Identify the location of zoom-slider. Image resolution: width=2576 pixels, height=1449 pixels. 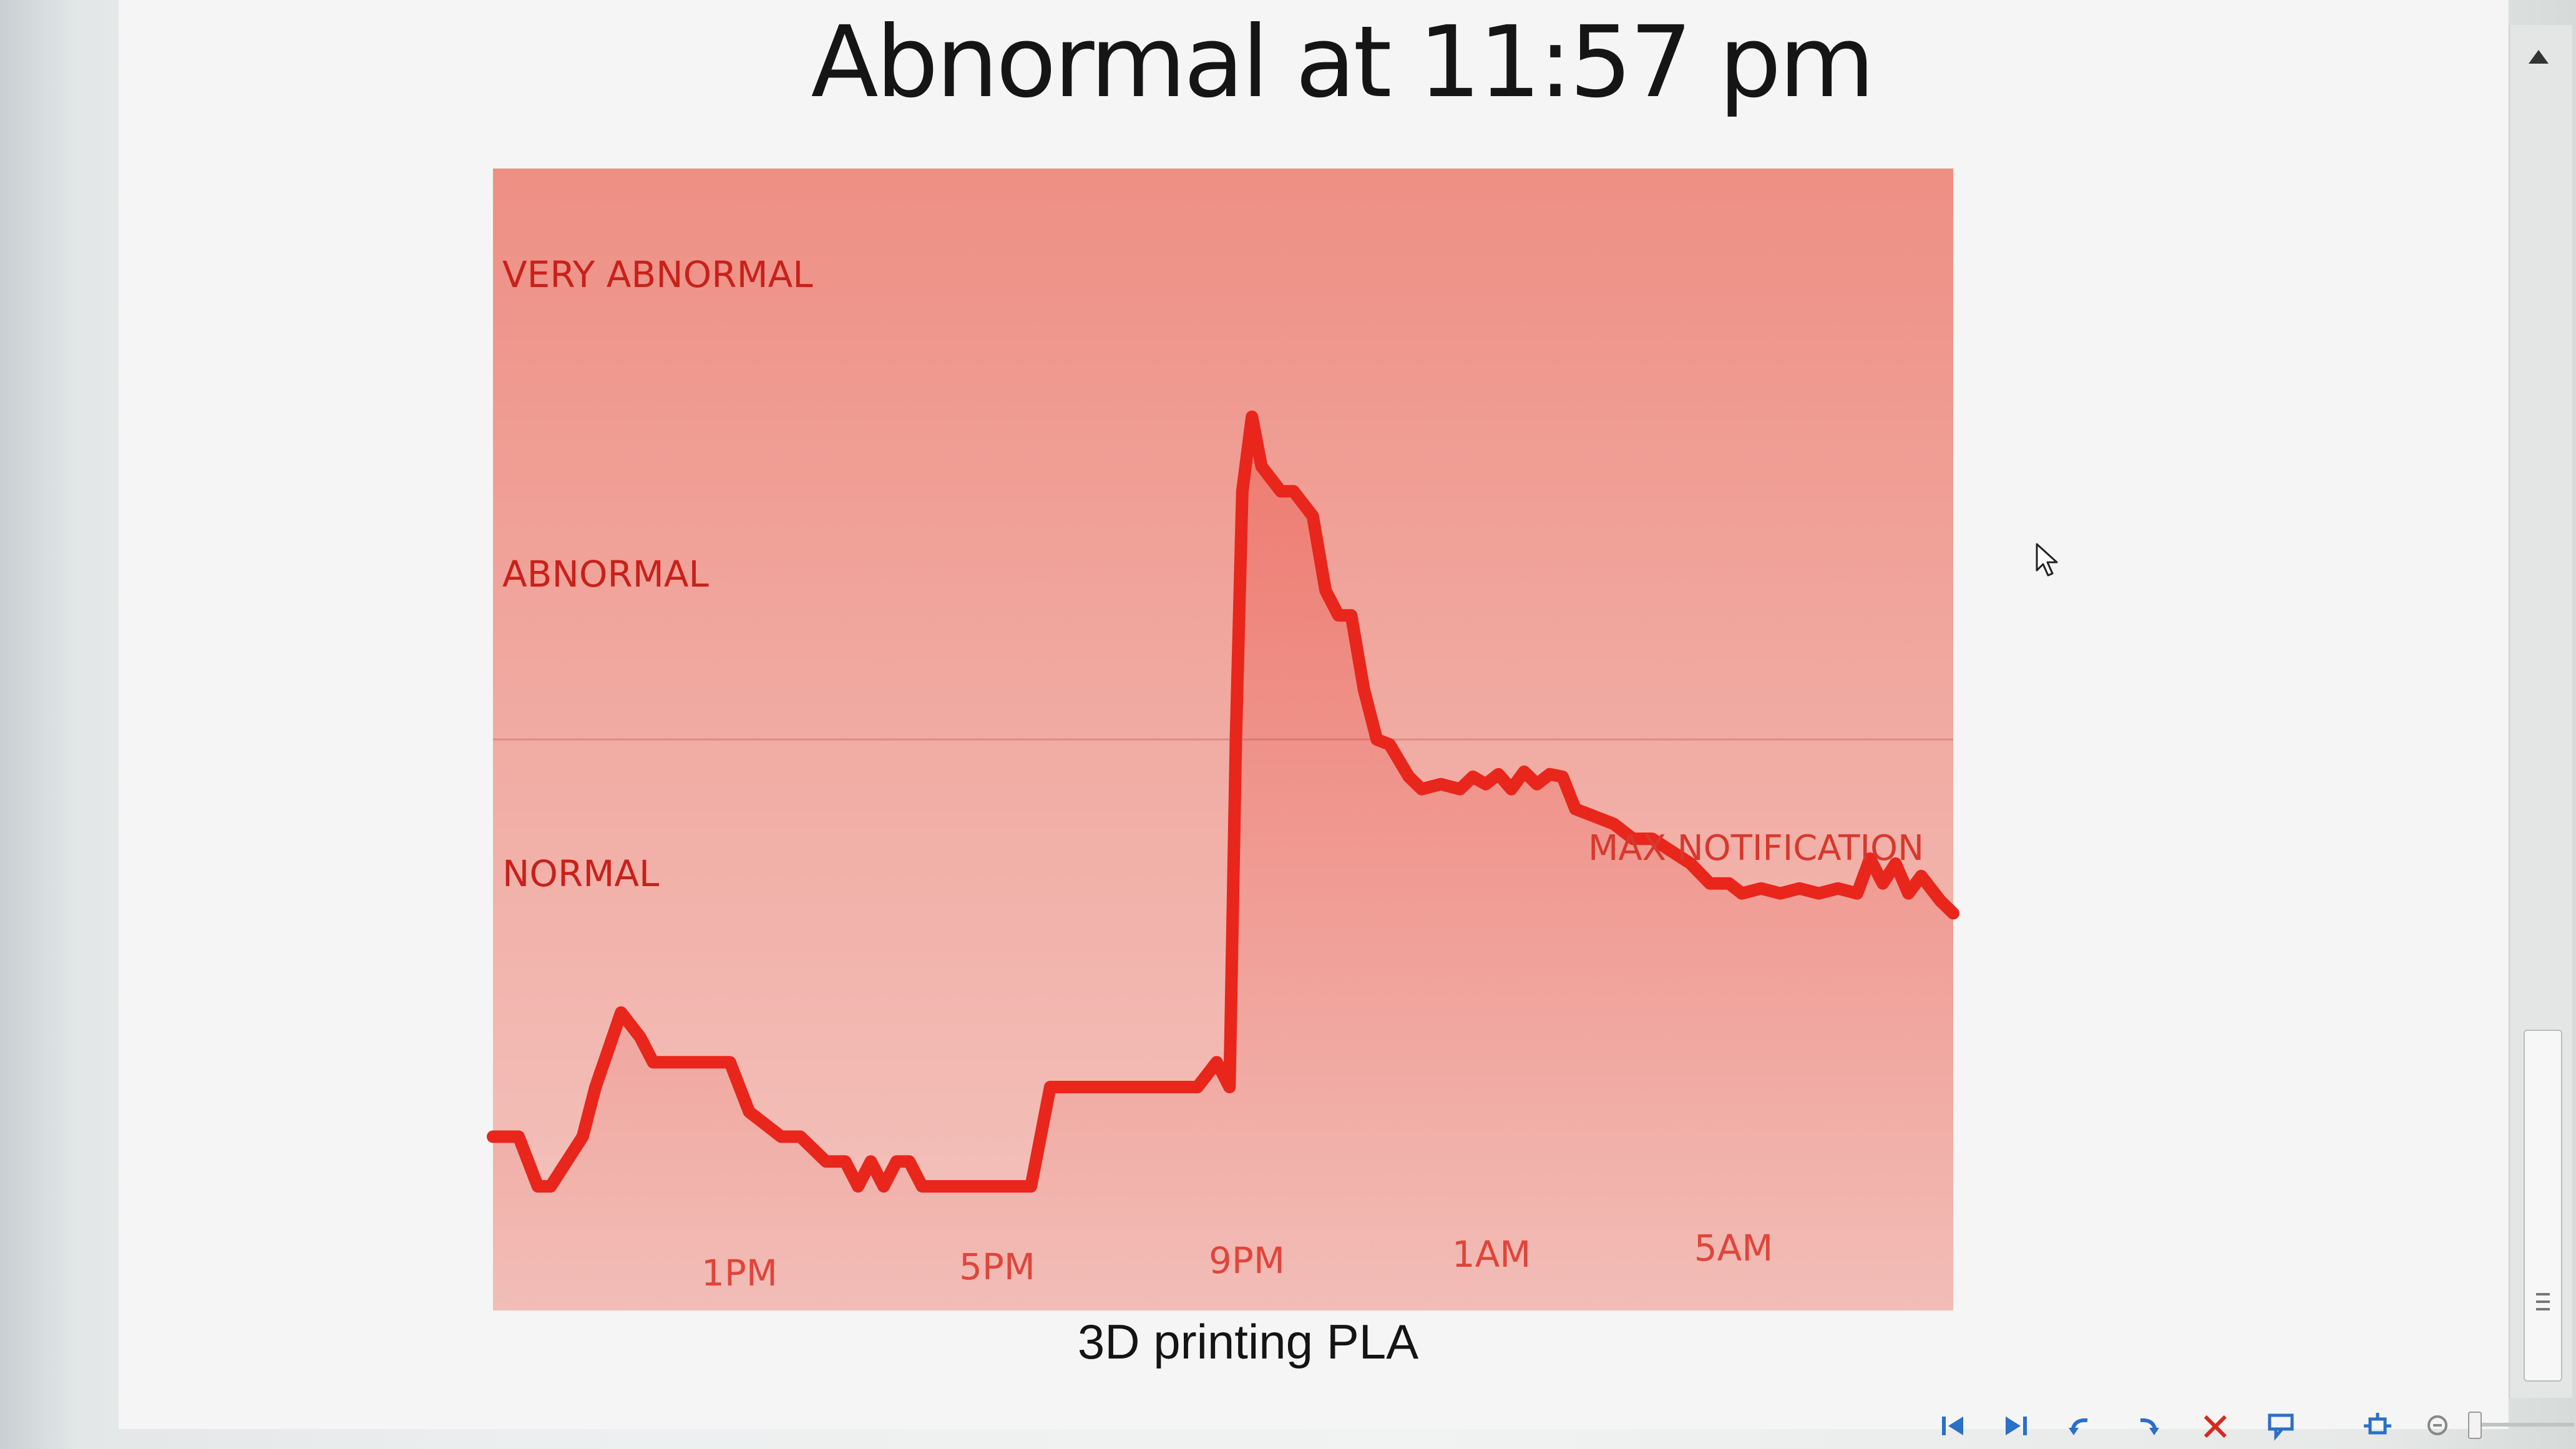
(2521, 1425).